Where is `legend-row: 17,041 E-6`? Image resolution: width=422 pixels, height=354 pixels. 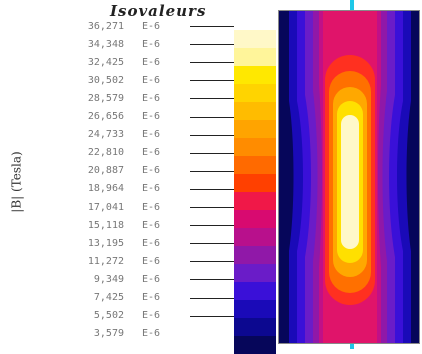
legend-row: 17,041 E-6 is located at coordinates (108, 207).